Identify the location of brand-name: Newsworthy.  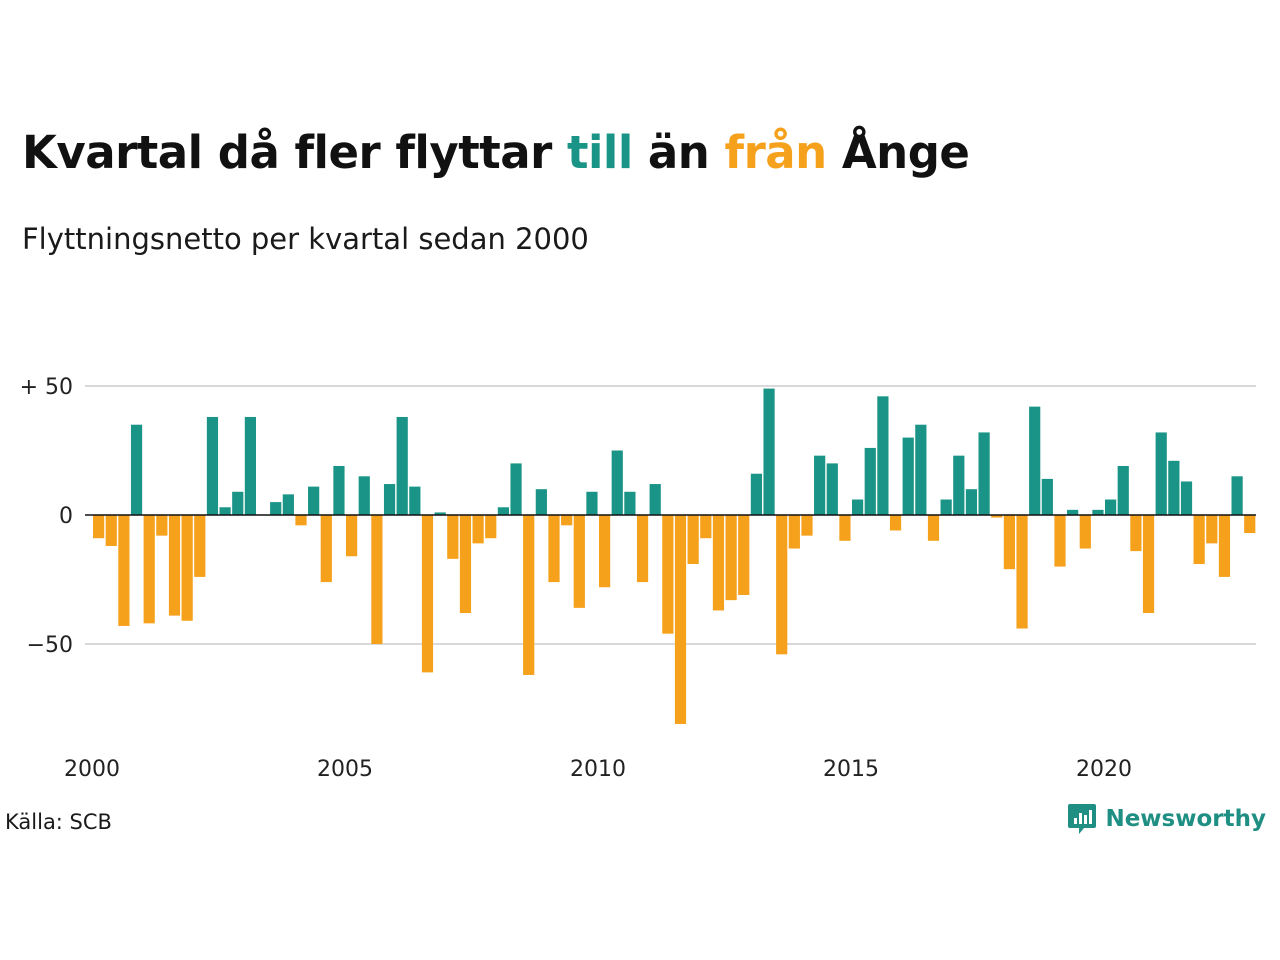
(1185, 819).